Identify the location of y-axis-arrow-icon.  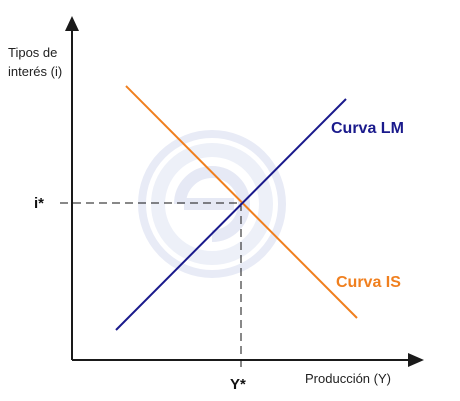
(72, 23).